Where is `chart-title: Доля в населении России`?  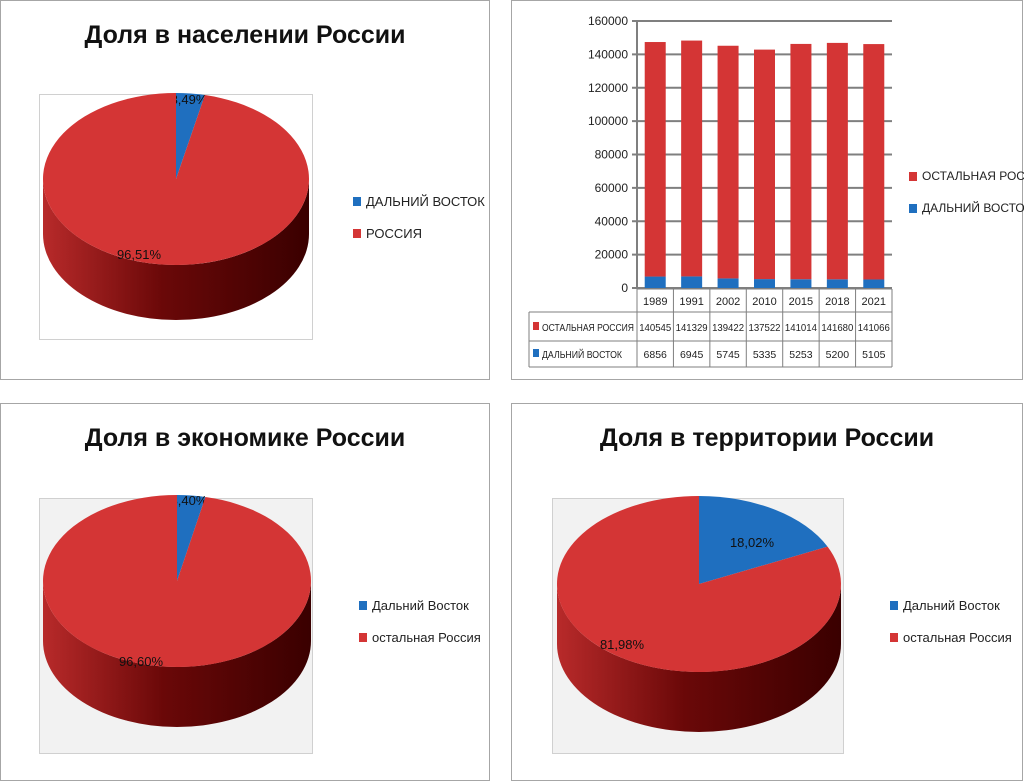 chart-title: Доля в населении России is located at coordinates (245, 35).